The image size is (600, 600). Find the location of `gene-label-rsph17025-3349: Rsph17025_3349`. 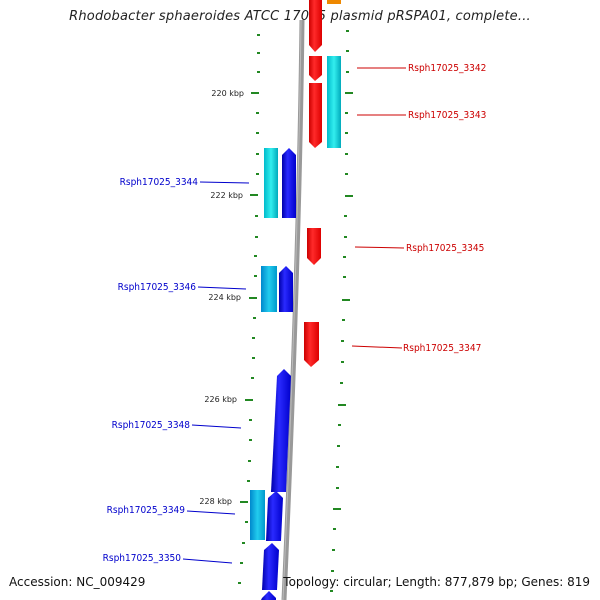

gene-label-rsph17025-3349: Rsph17025_3349 is located at coordinates (146, 510).